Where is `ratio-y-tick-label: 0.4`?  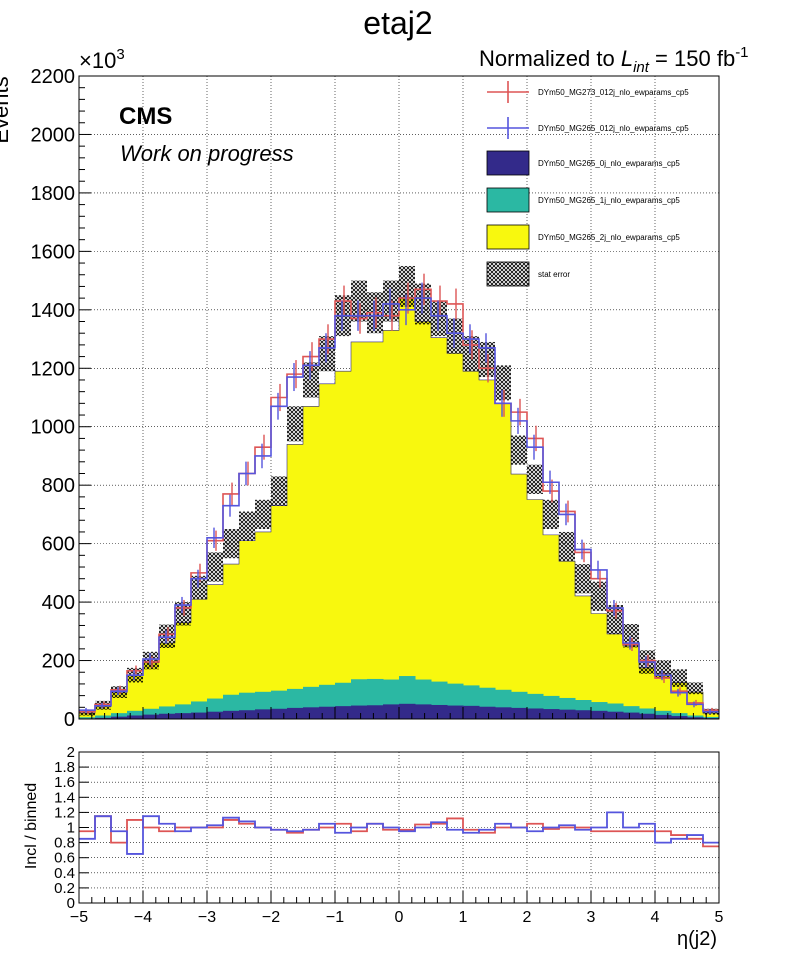 ratio-y-tick-label: 0.4 is located at coordinates (64, 873).